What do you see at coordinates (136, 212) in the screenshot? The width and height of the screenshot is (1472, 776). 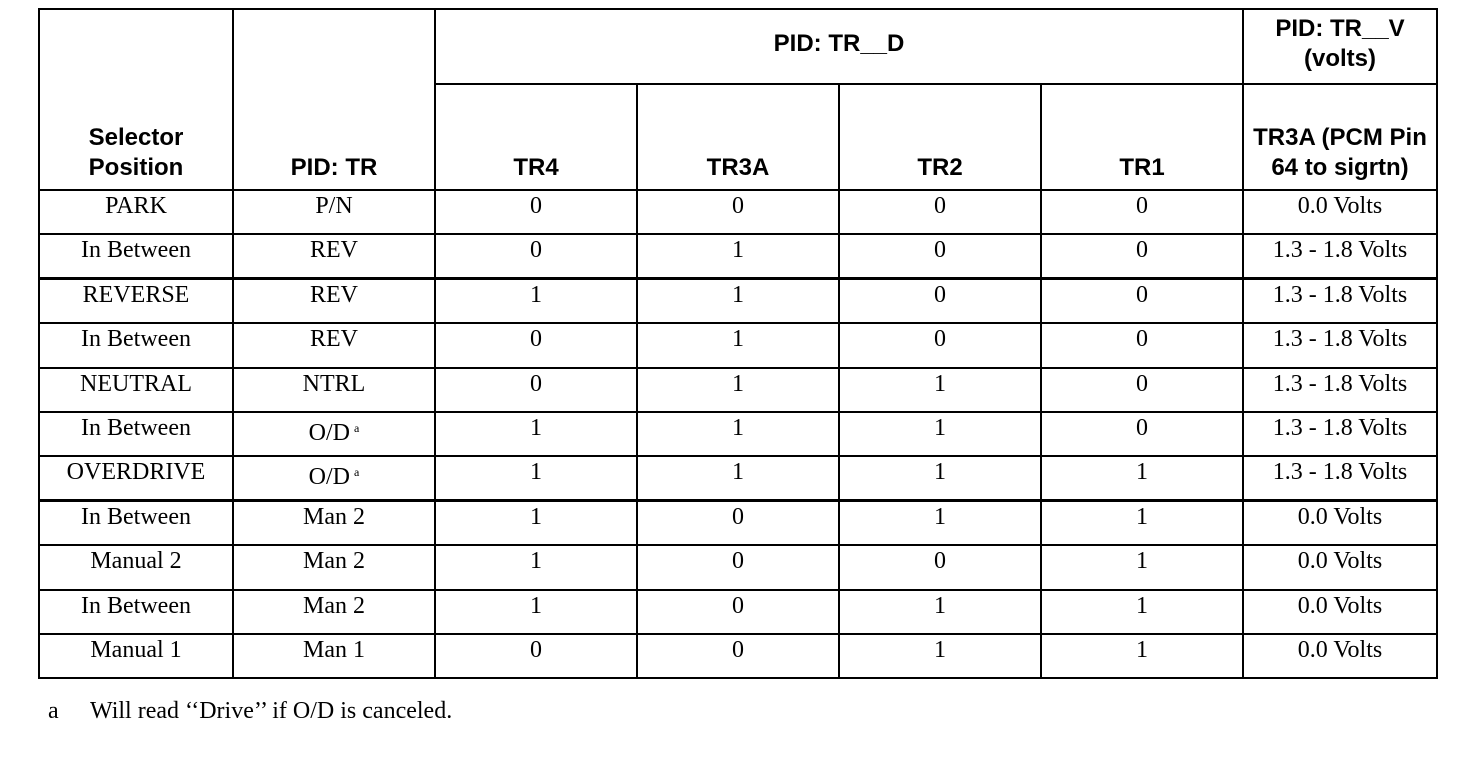 I see `table-cell: PARK` at bounding box center [136, 212].